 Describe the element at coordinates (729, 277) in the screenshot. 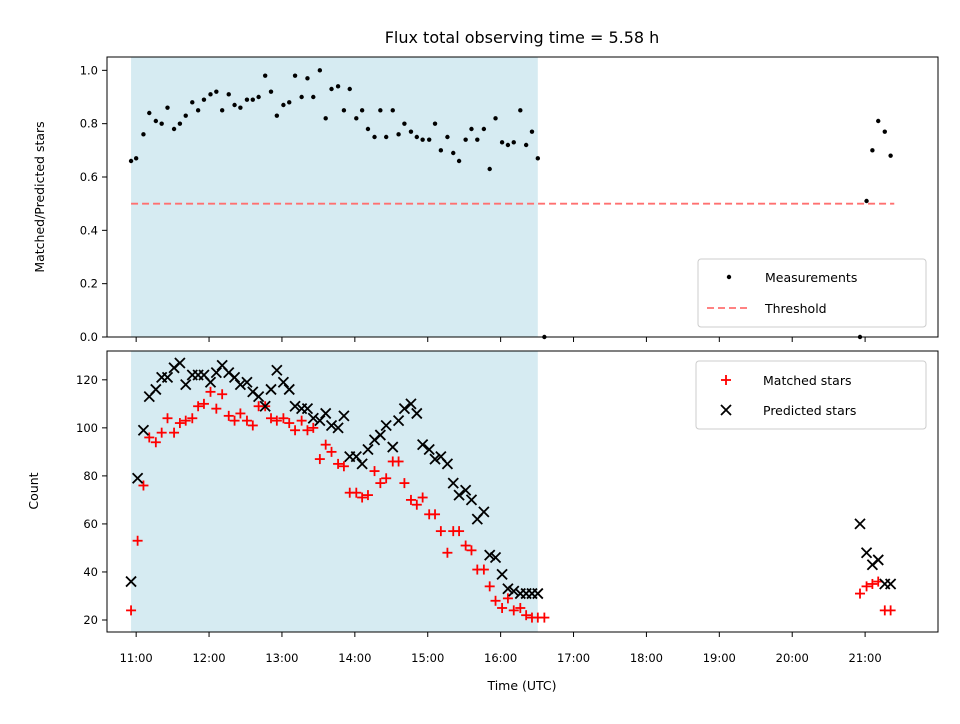

I see `legend-measurements-marker` at that location.